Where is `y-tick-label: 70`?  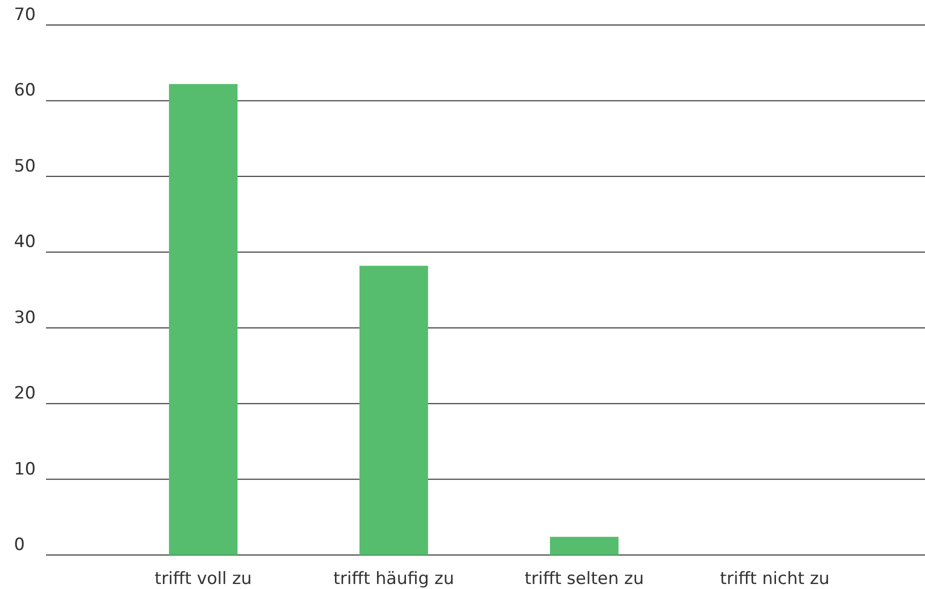 y-tick-label: 70 is located at coordinates (25, 15).